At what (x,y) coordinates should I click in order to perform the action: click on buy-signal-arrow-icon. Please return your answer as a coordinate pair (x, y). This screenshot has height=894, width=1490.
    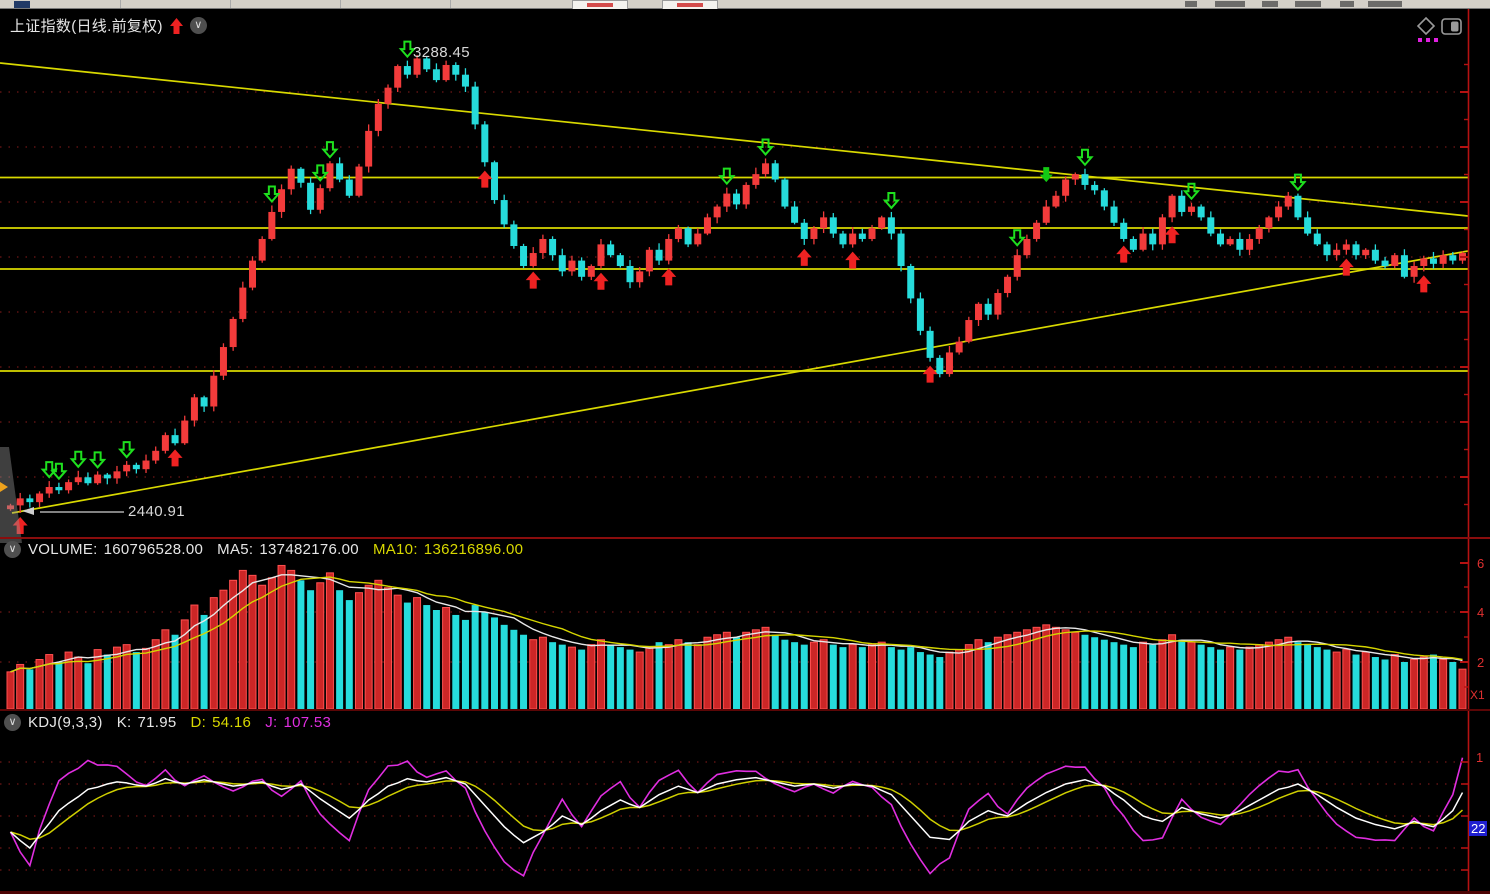
    Looking at the image, I should click on (176, 25).